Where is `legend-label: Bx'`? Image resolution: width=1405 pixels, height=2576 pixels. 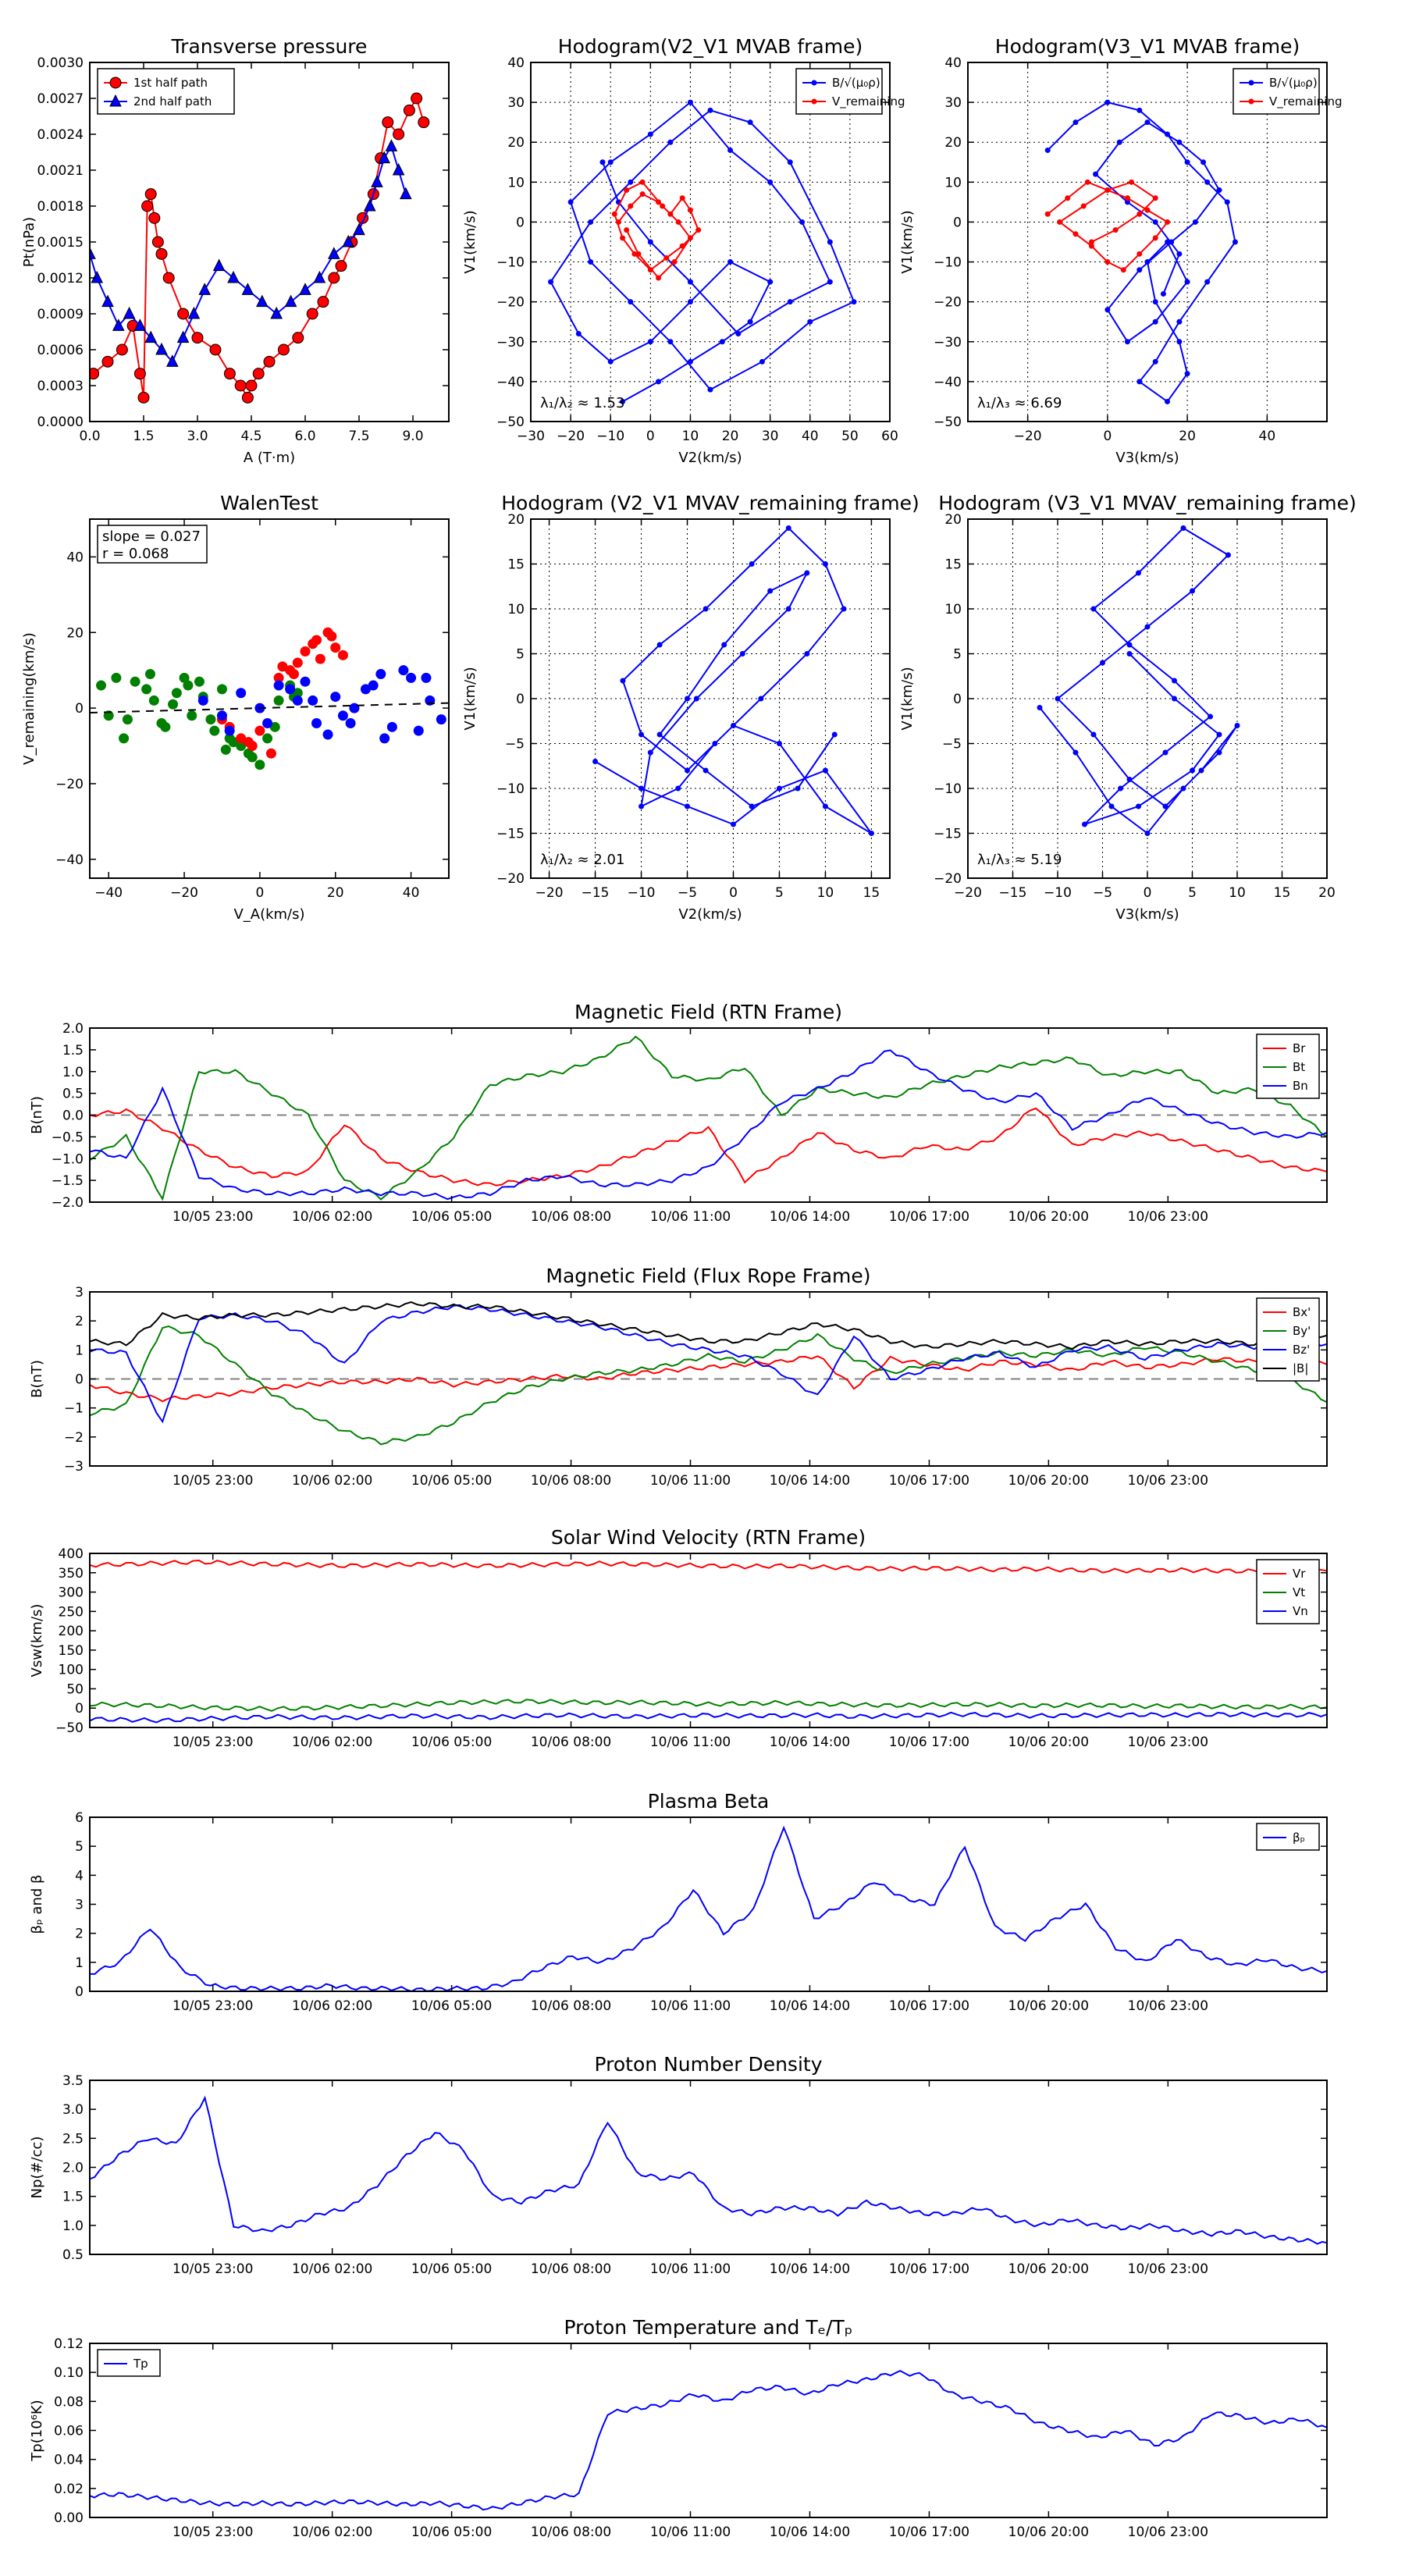
legend-label: Bx' is located at coordinates (1302, 1312).